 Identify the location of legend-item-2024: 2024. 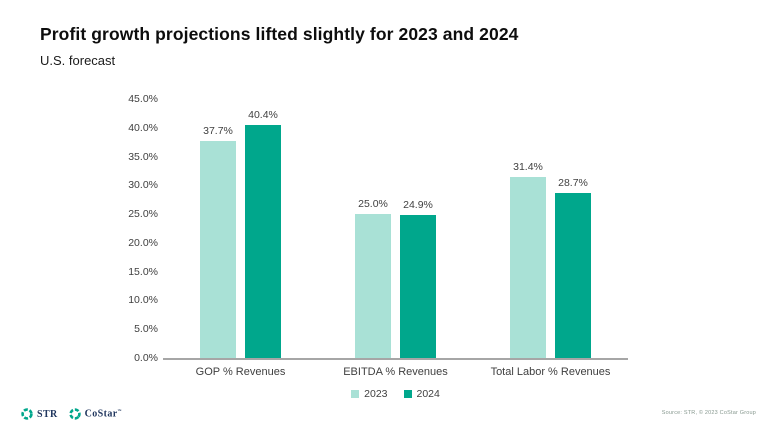
(421, 394).